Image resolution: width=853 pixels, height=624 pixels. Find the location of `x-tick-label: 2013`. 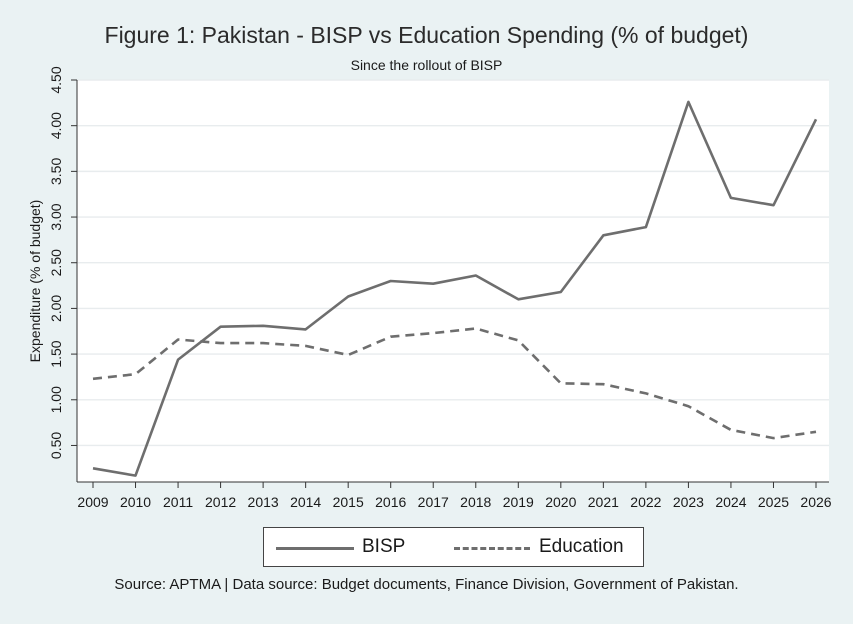

x-tick-label: 2013 is located at coordinates (263, 502).